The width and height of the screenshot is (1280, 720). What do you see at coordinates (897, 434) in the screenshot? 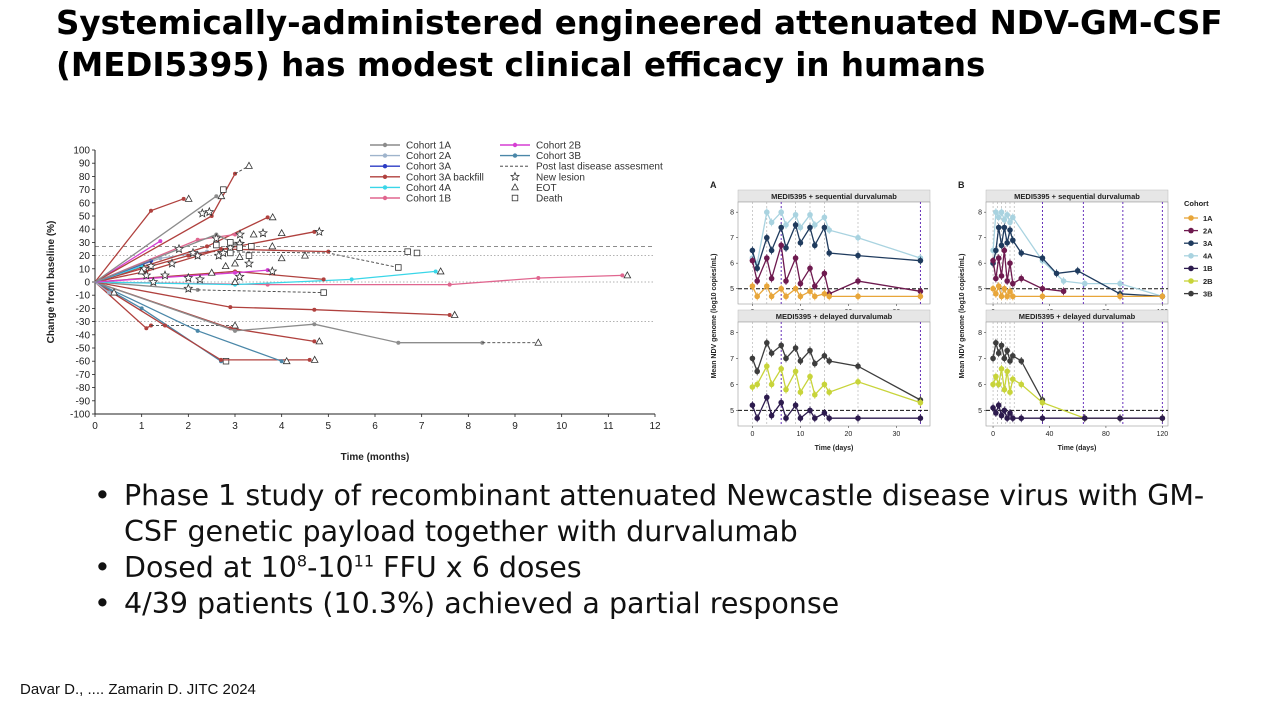
I see `x-tick-label: 30` at bounding box center [897, 434].